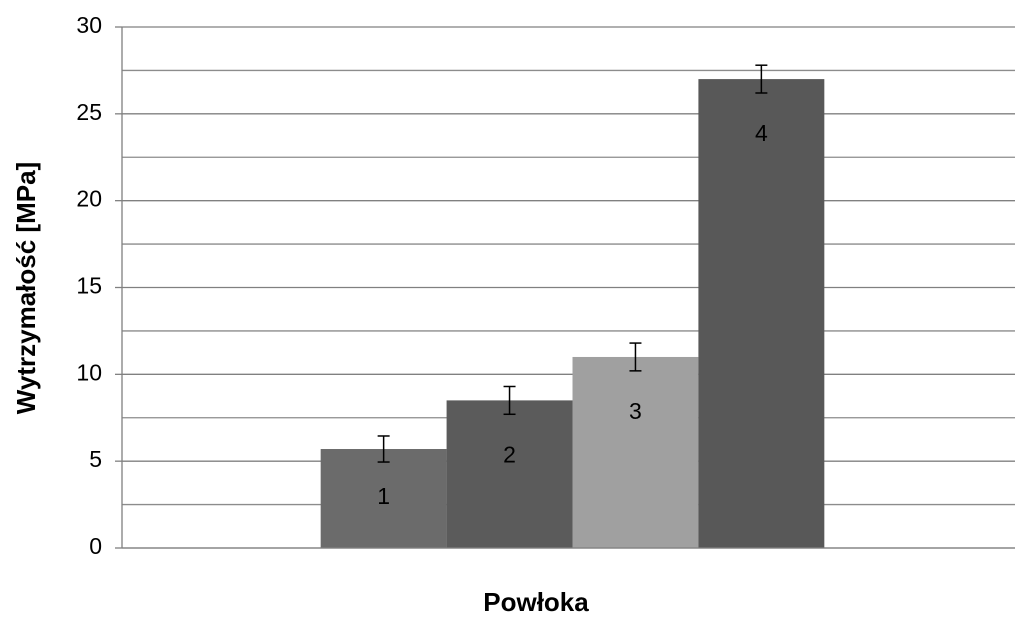 Image resolution: width=1024 pixels, height=622 pixels. What do you see at coordinates (89, 112) in the screenshot?
I see `y-tick-label: 25` at bounding box center [89, 112].